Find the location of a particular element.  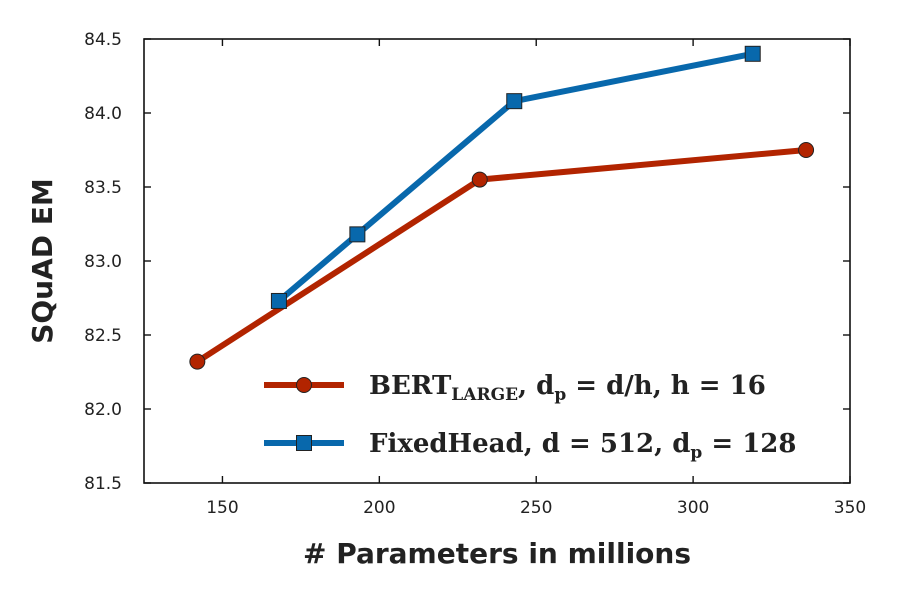

legend-item-fixedhead: FixedHead, d = 512, dp = 128 is located at coordinates (530, 446).